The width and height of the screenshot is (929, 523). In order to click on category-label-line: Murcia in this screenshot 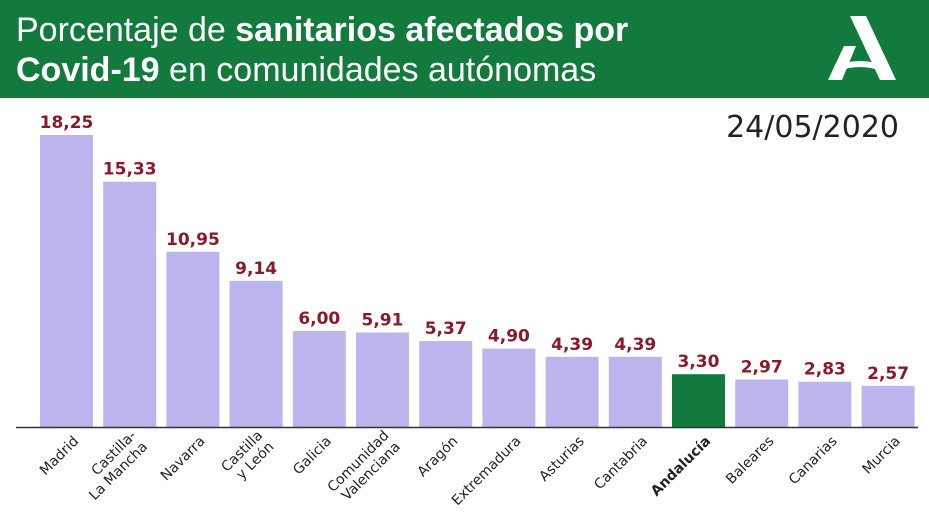, I will do `click(882, 455)`.